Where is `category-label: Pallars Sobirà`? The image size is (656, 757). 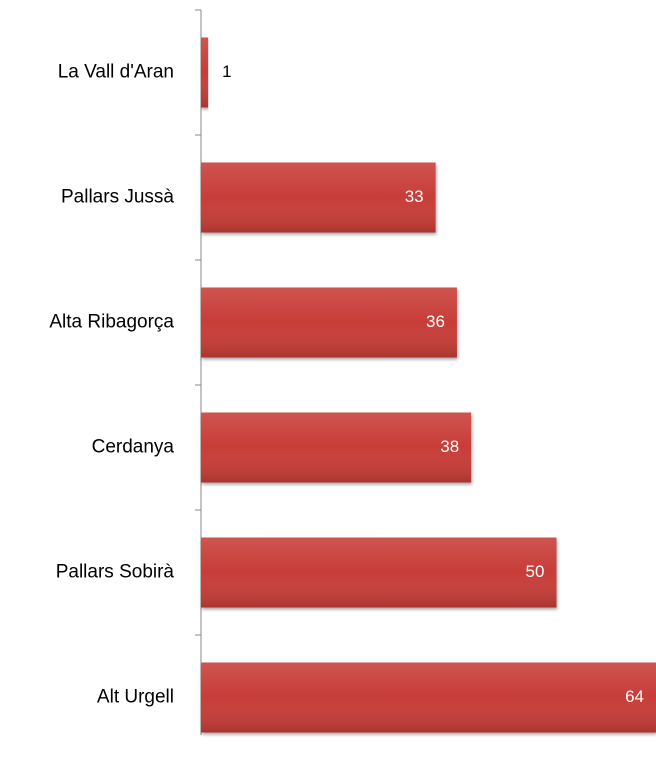 category-label: Pallars Sobirà is located at coordinates (115, 572).